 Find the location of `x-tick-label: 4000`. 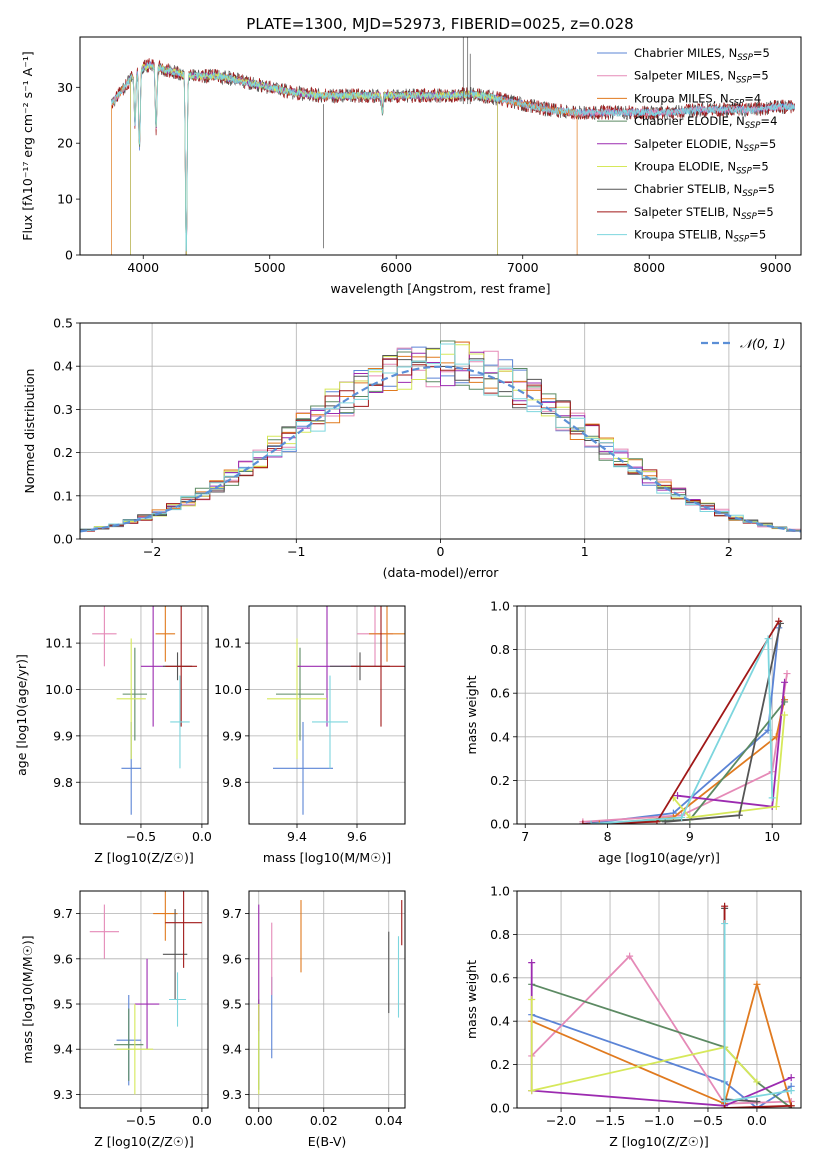

x-tick-label: 4000 is located at coordinates (143, 267).